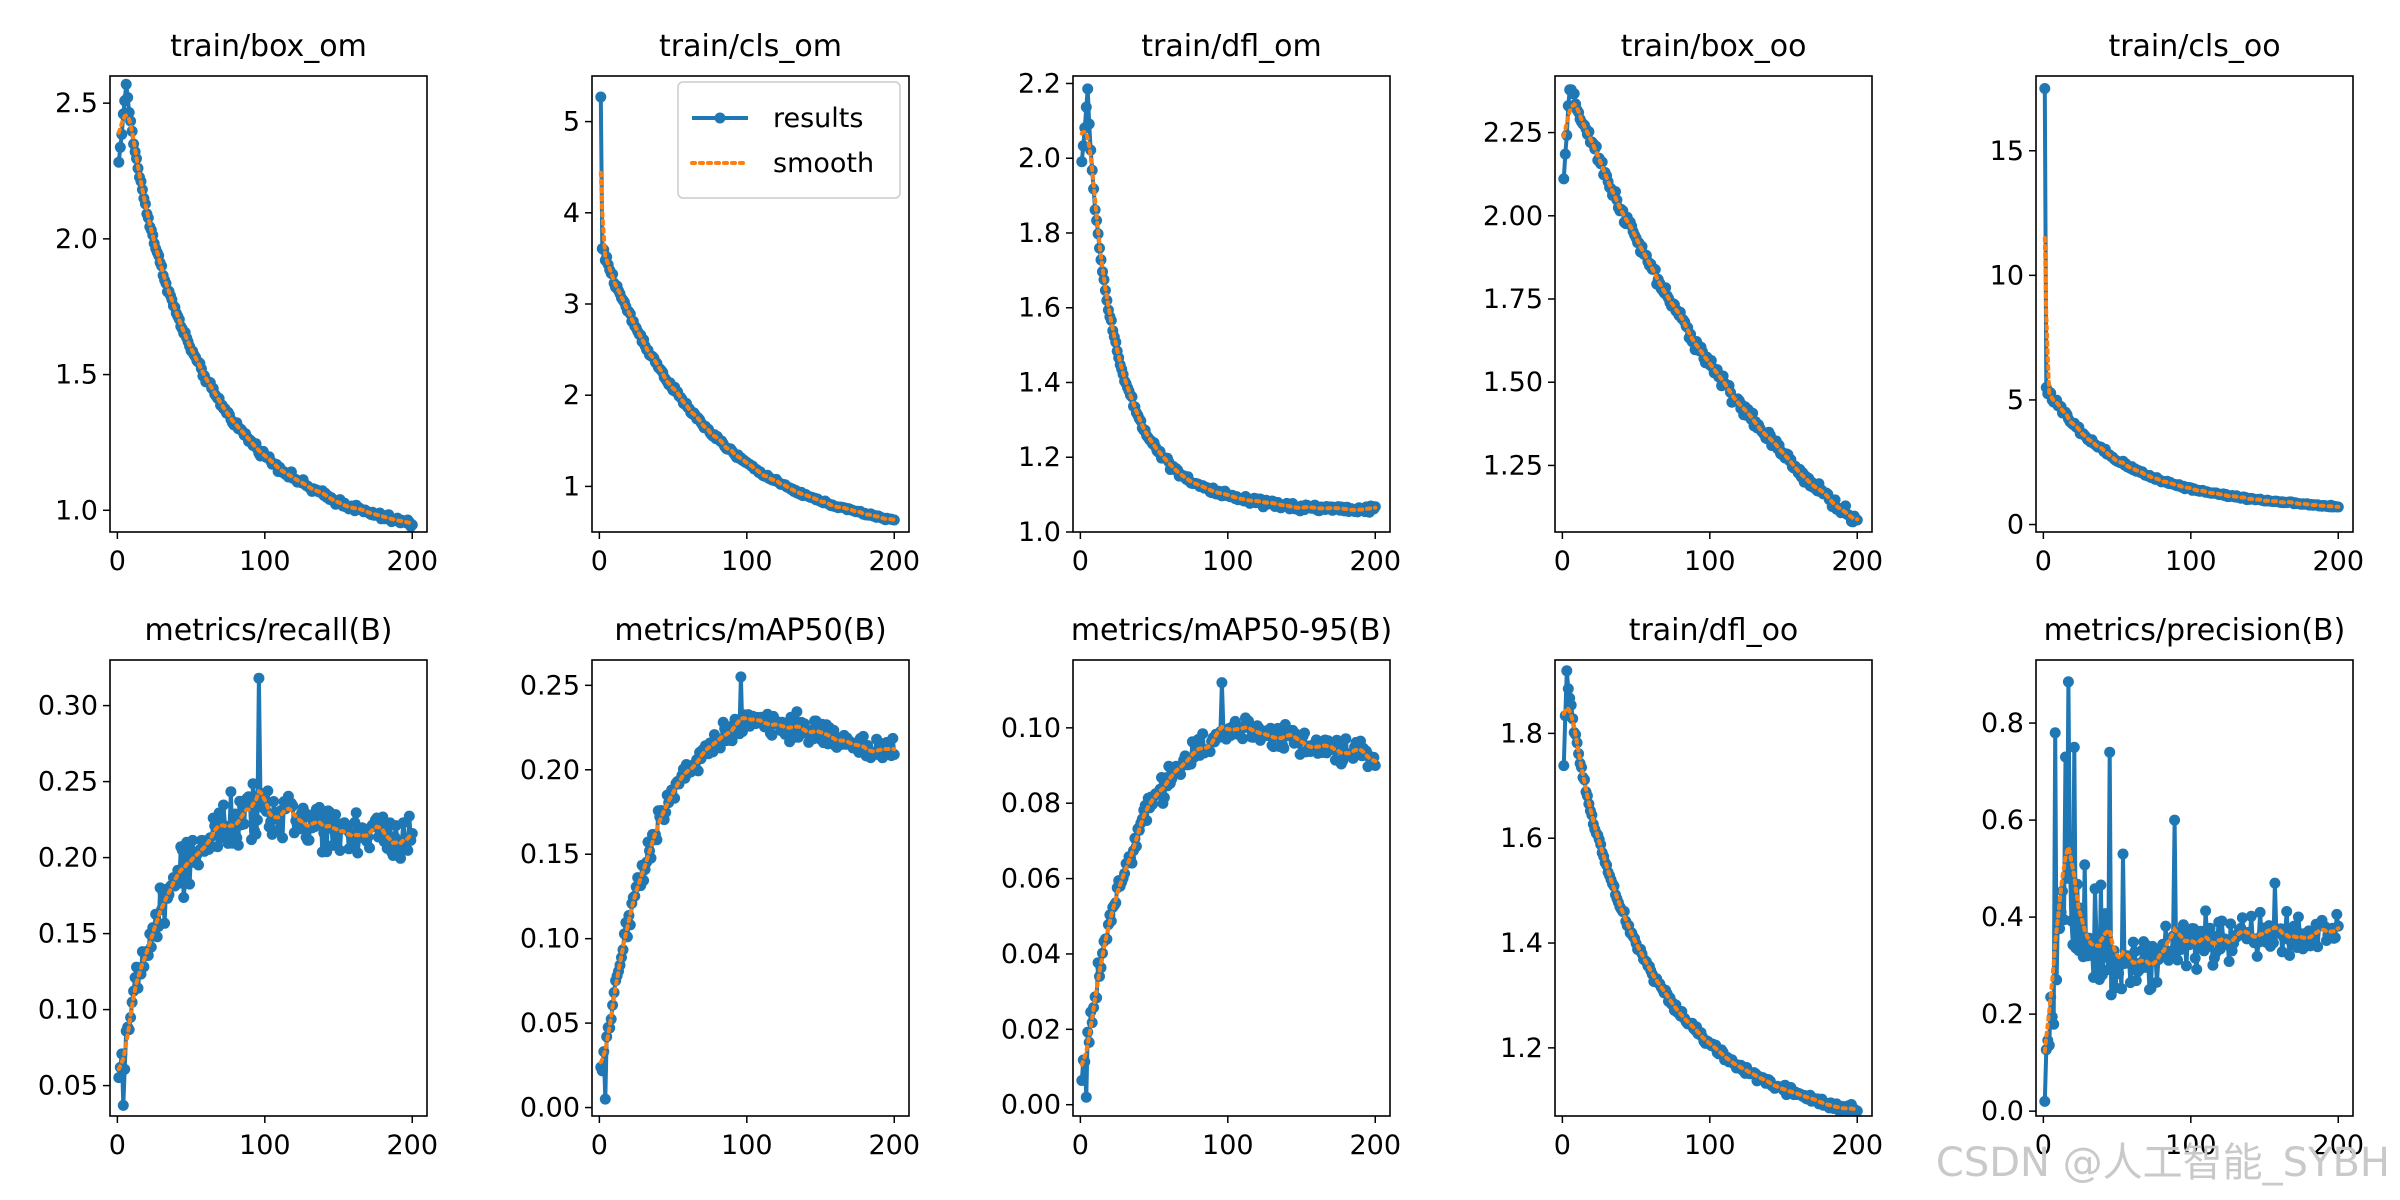 Image resolution: width=2400 pixels, height=1200 pixels. I want to click on y-tick-label: 0.10, so click(68, 1010).